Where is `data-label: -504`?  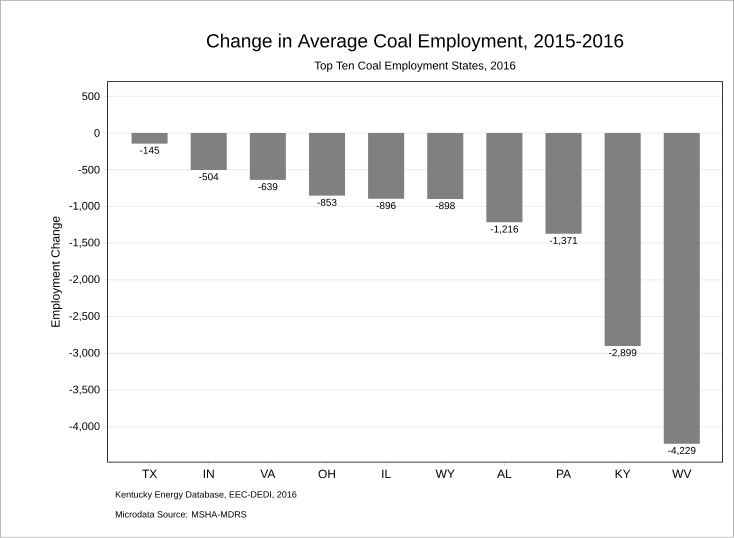 data-label: -504 is located at coordinates (208, 176).